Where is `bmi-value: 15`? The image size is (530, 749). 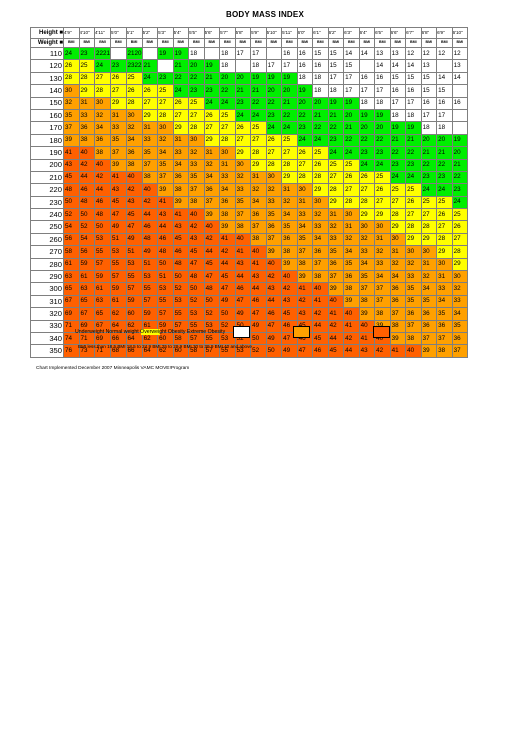
bmi-value: 15 is located at coordinates (395, 78).